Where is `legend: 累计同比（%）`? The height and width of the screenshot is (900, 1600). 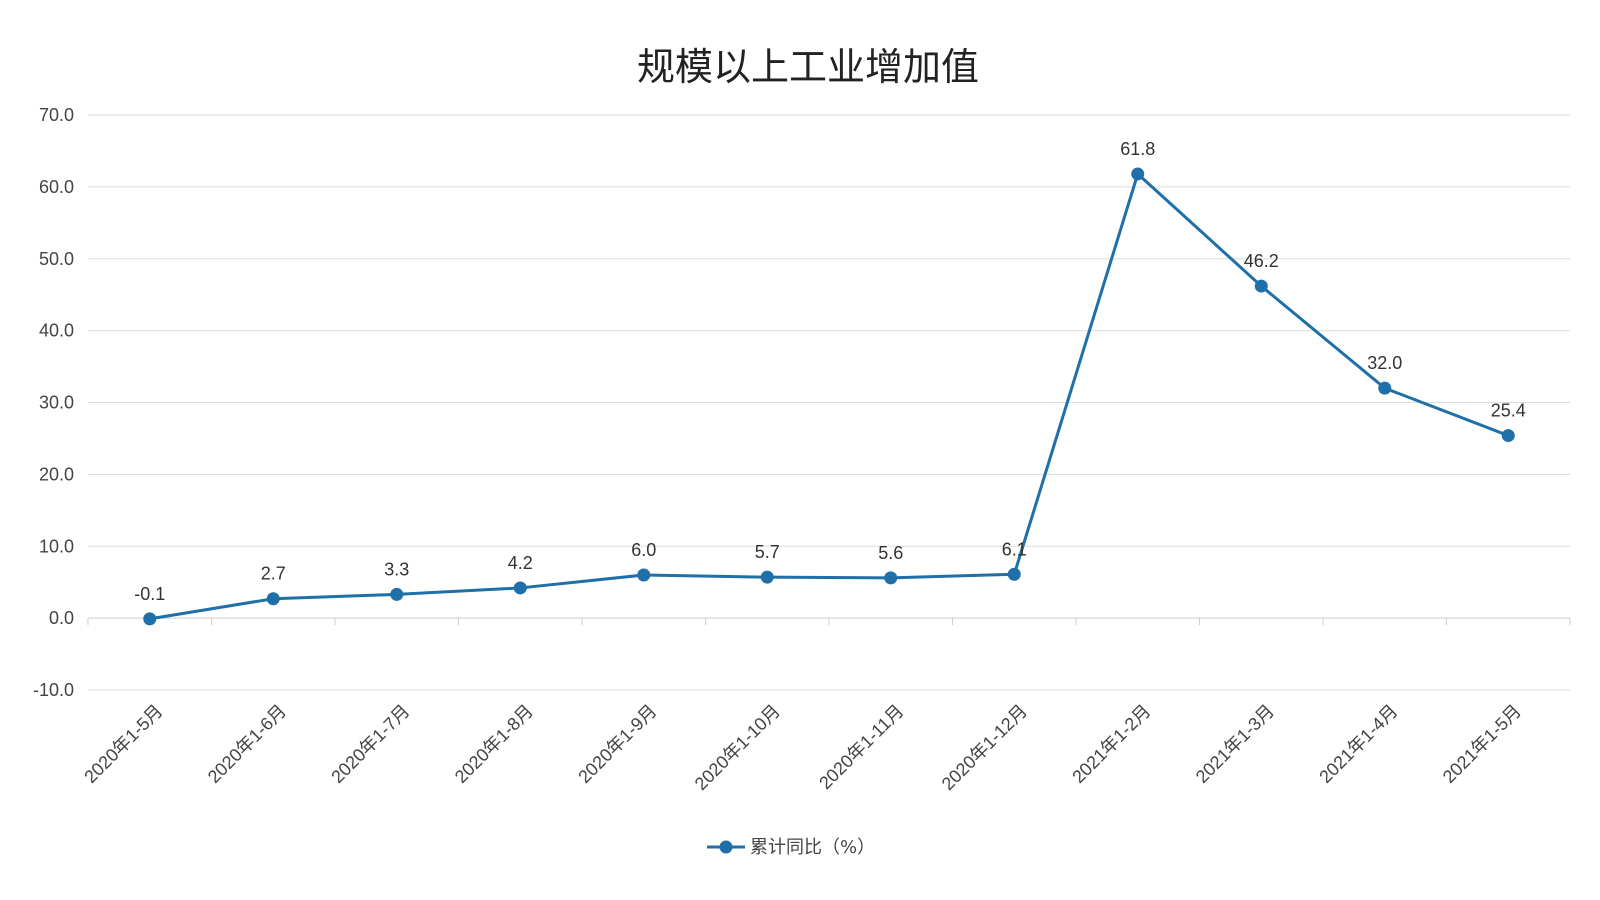
legend: 累计同比（%） is located at coordinates (791, 847).